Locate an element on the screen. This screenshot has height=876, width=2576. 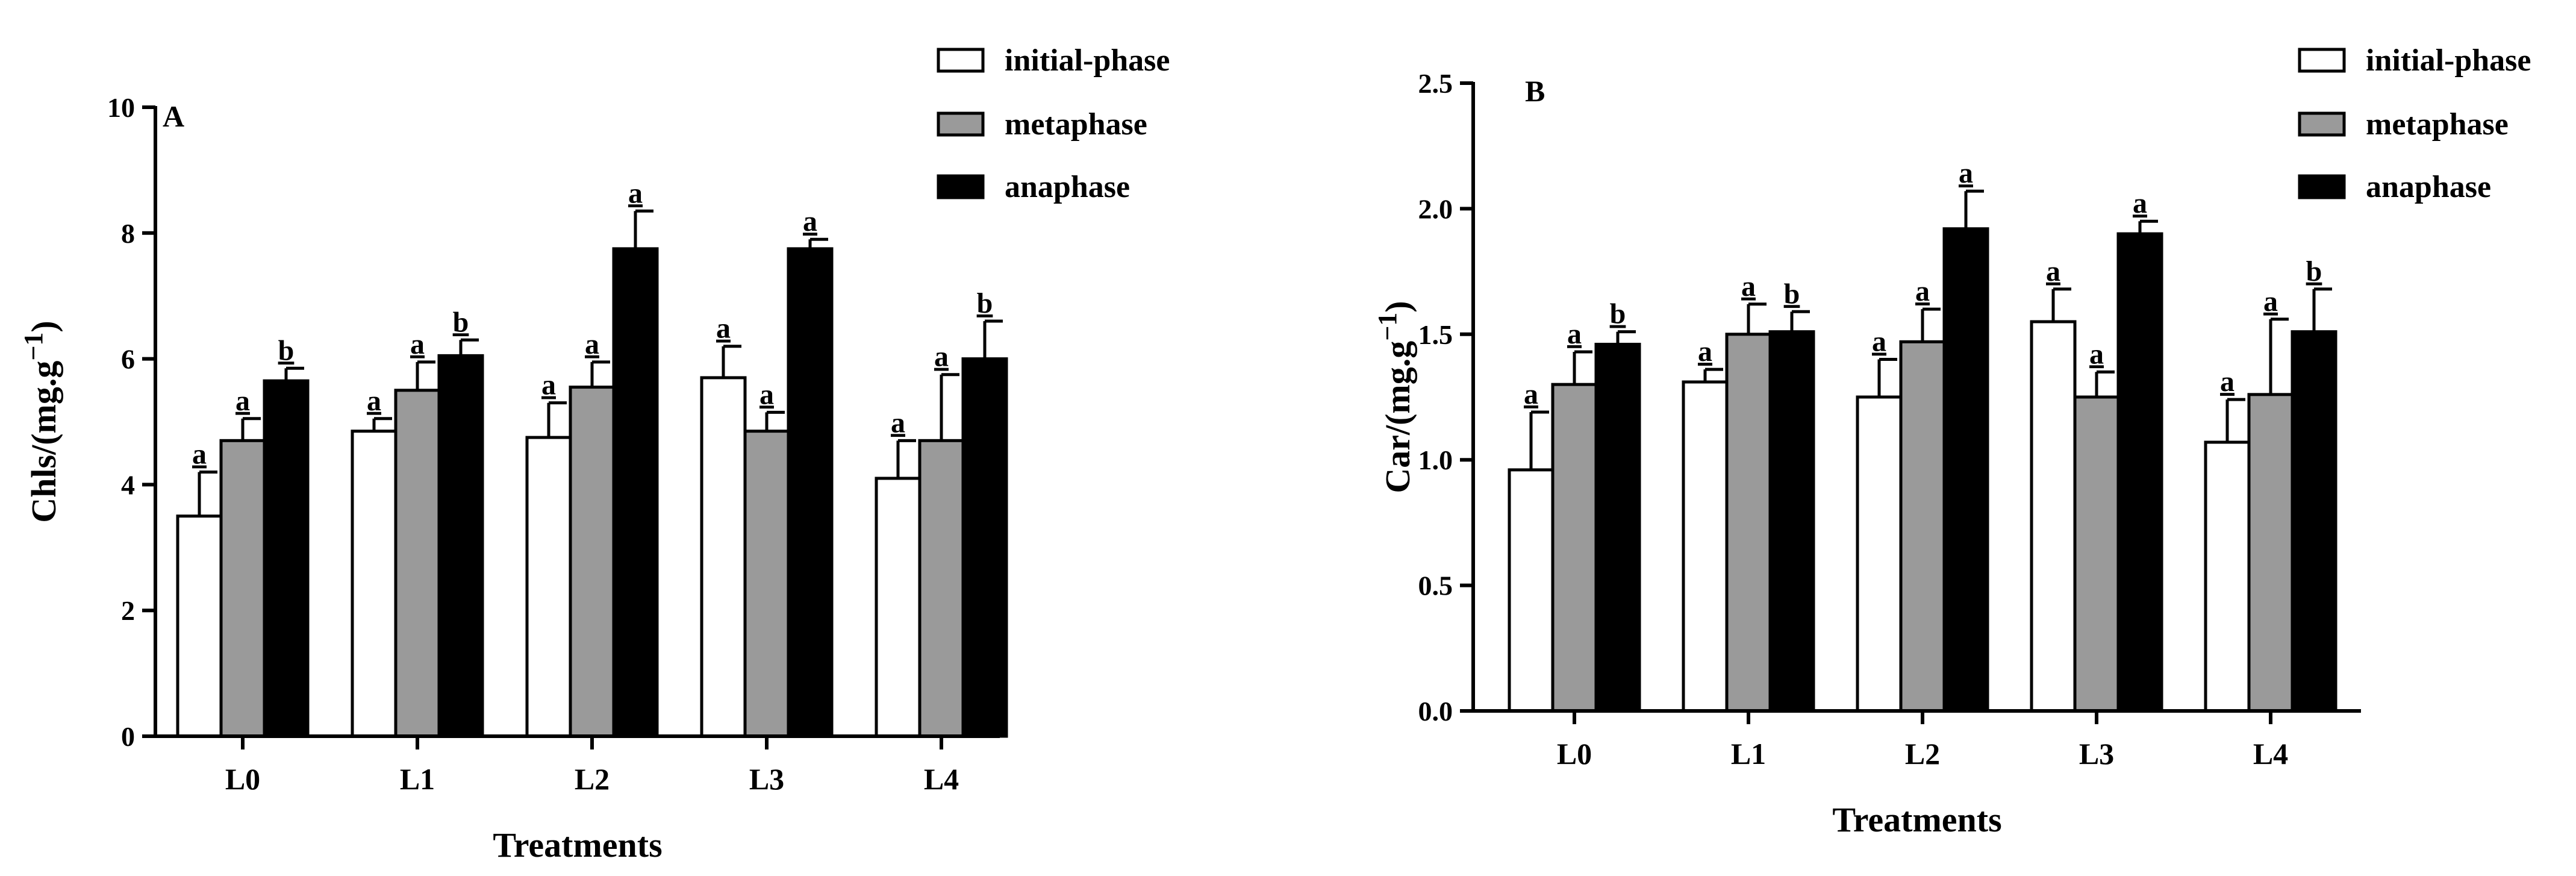
y-tick-label: 6 is located at coordinates (128, 359).